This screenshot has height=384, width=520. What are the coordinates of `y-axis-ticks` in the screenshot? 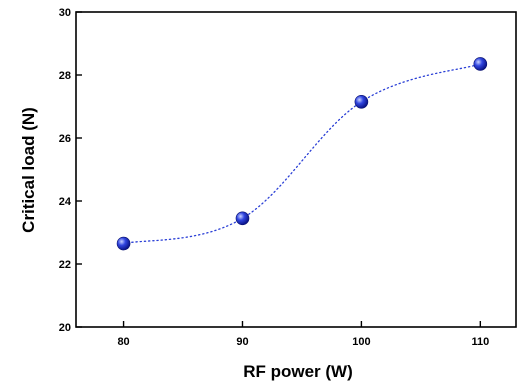 It's located at (79, 169).